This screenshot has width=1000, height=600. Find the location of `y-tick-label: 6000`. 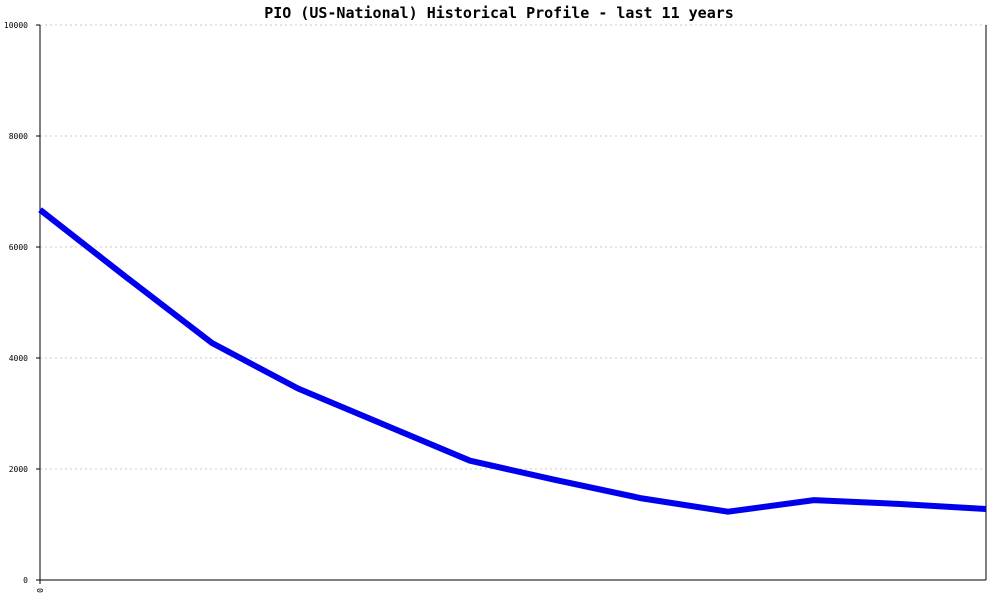

y-tick-label: 6000 is located at coordinates (18, 247).